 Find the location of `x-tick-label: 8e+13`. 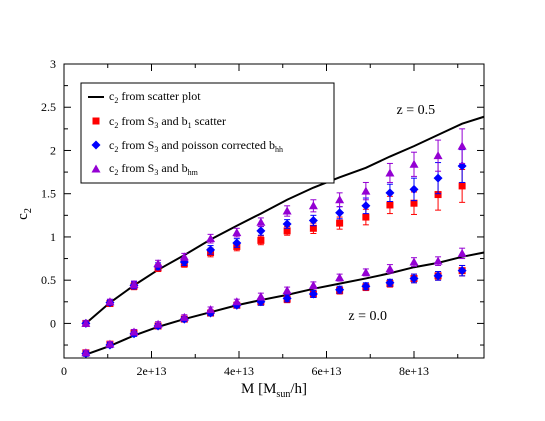

x-tick-label: 8e+13 is located at coordinates (414, 371).